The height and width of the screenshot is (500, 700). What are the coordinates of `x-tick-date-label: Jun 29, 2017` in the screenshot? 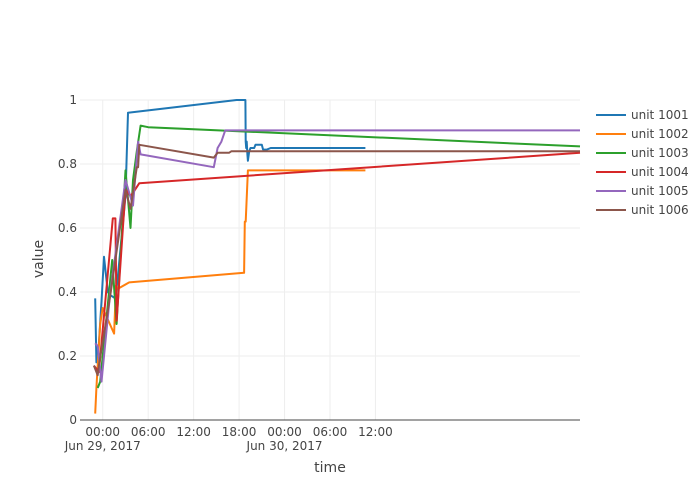 It's located at (102, 446).